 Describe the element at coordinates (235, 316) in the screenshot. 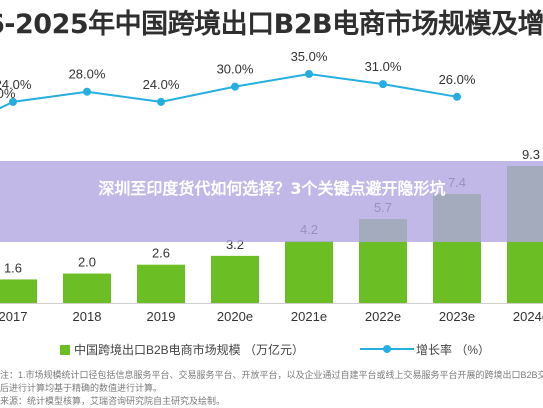

I see `x-tick-label: 2020e` at that location.